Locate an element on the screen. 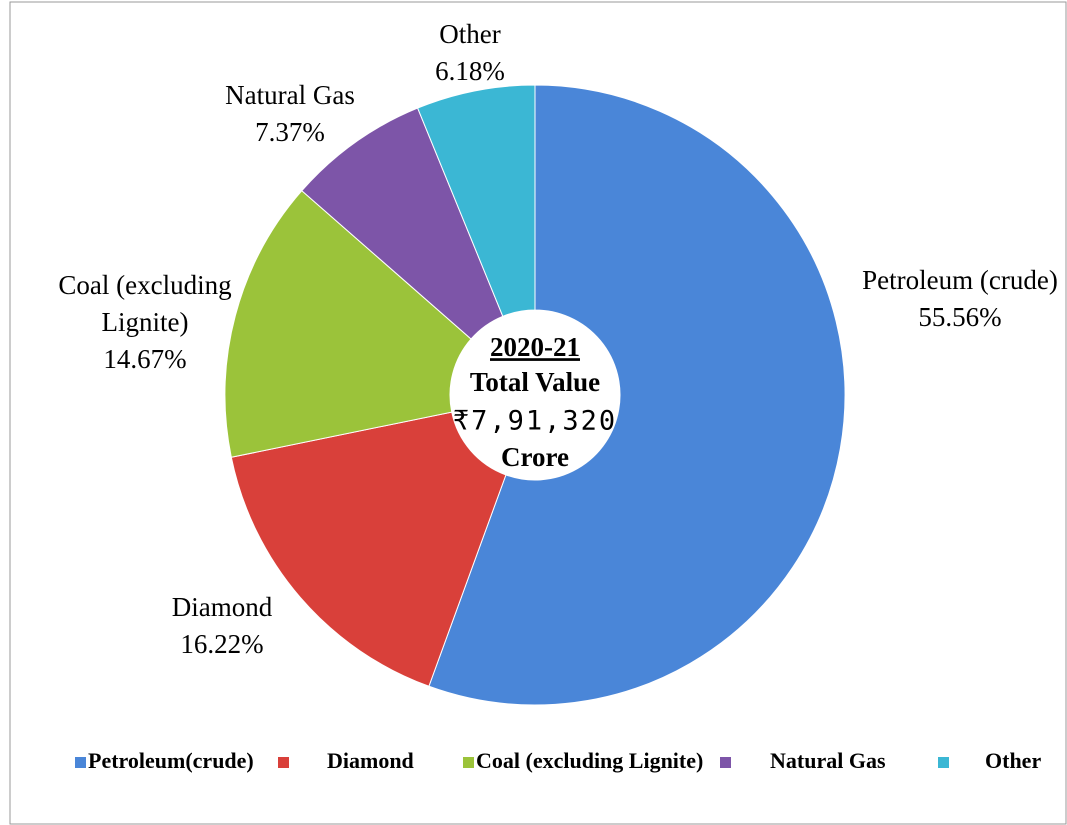  legend-label: Natural Gas is located at coordinates (828, 760).